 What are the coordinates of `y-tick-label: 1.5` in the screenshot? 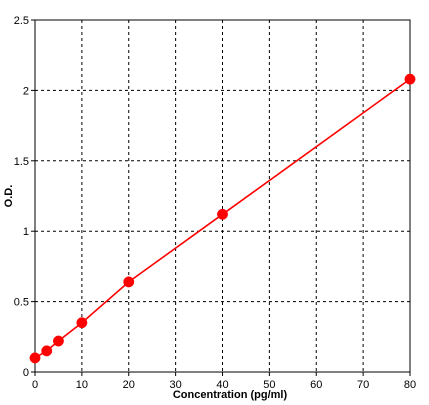 It's located at (21, 162).